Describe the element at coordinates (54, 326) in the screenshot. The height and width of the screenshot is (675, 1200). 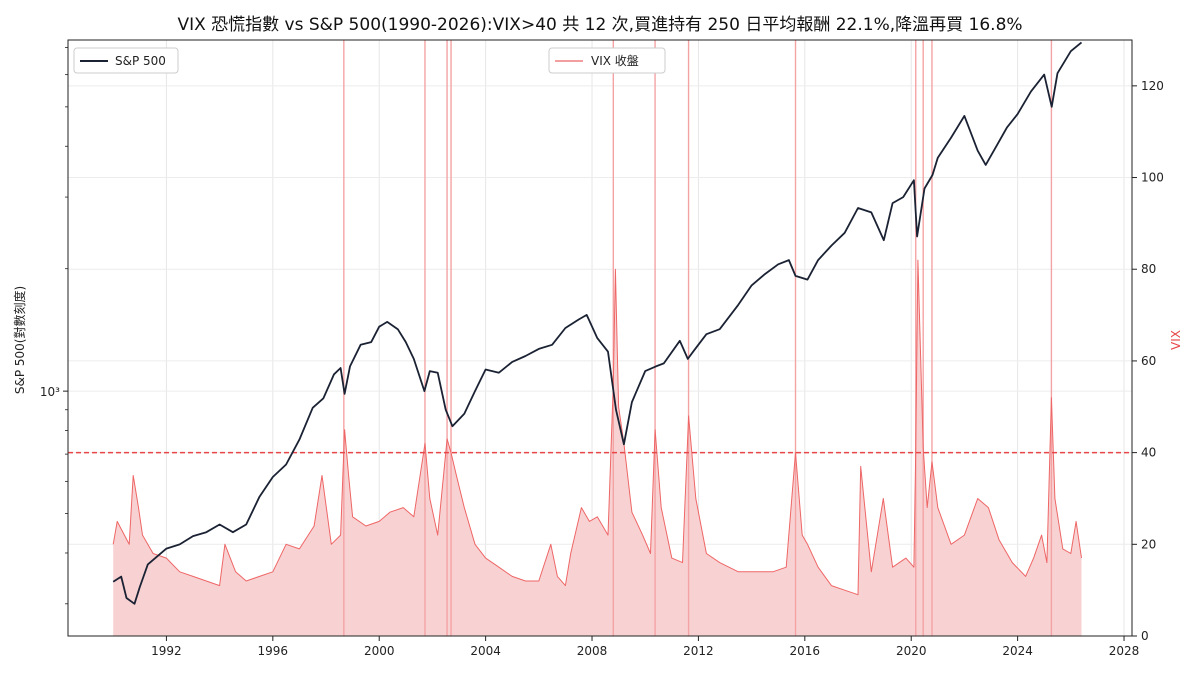
I see `left-y-axis: 10³` at that location.